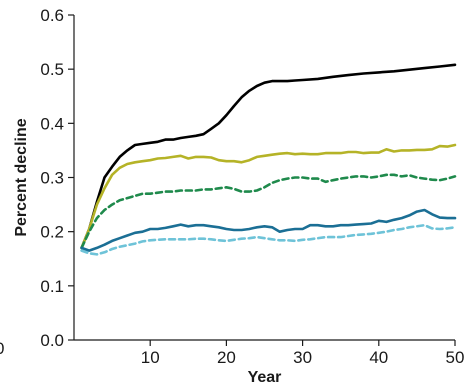 This screenshot has width=476, height=388. I want to click on y-tick-label: 0.2, so click(52, 232).